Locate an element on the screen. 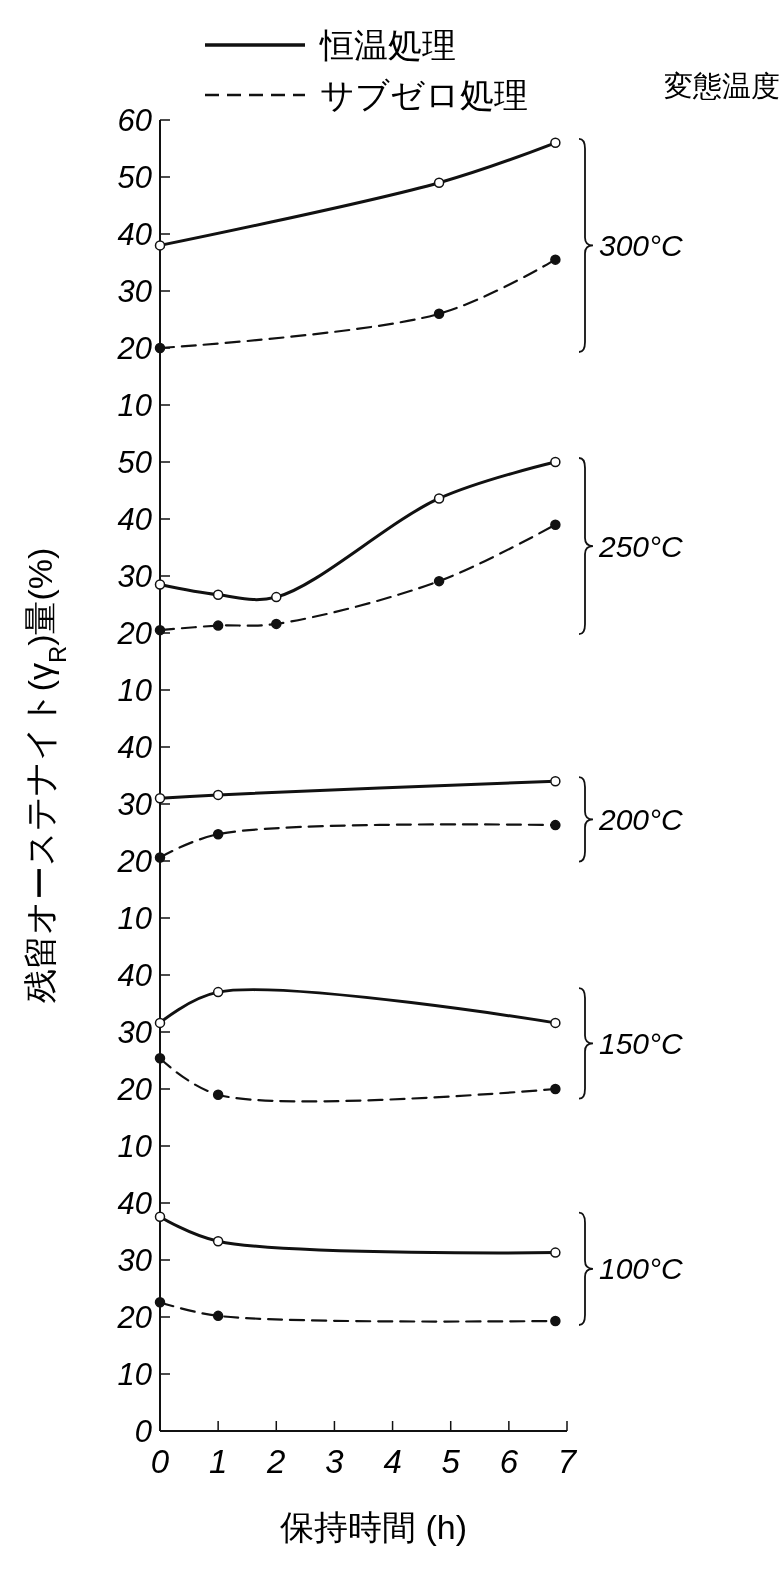  x-axis-title: 保持時間 (h) is located at coordinates (373, 1527).